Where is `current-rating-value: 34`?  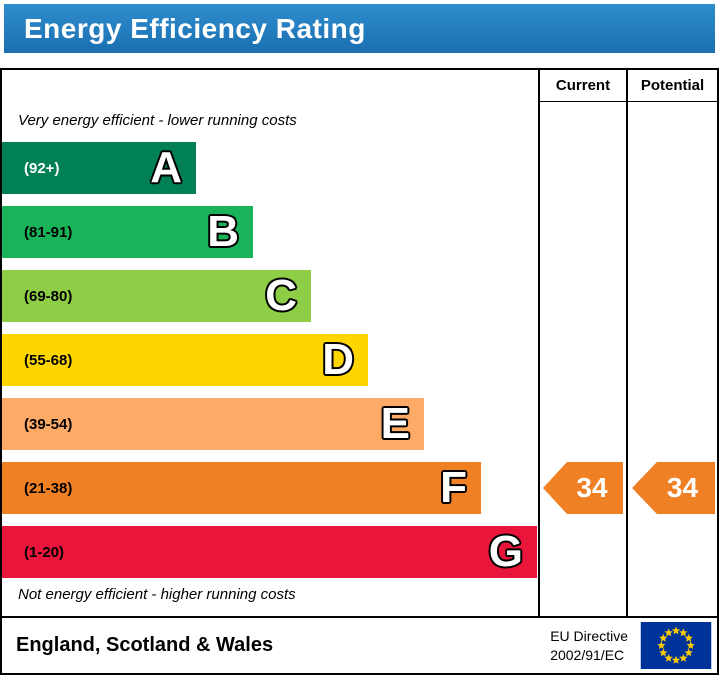 current-rating-value: 34 is located at coordinates (592, 487).